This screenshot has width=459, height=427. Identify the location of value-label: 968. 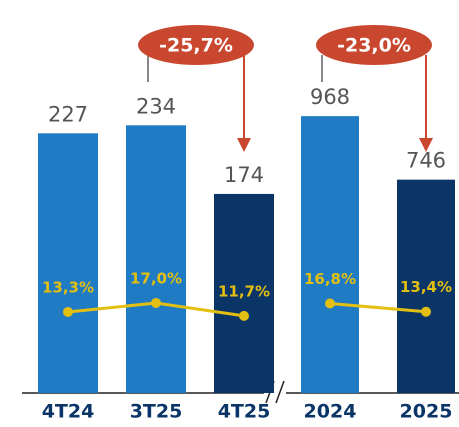
(330, 97).